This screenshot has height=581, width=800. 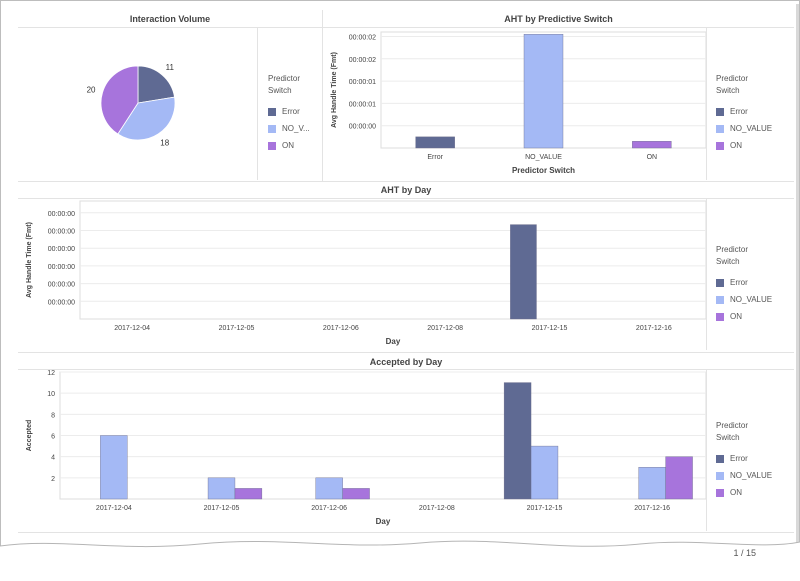 What do you see at coordinates (329, 508) in the screenshot?
I see `x-tick-label: 2017-12-06` at bounding box center [329, 508].